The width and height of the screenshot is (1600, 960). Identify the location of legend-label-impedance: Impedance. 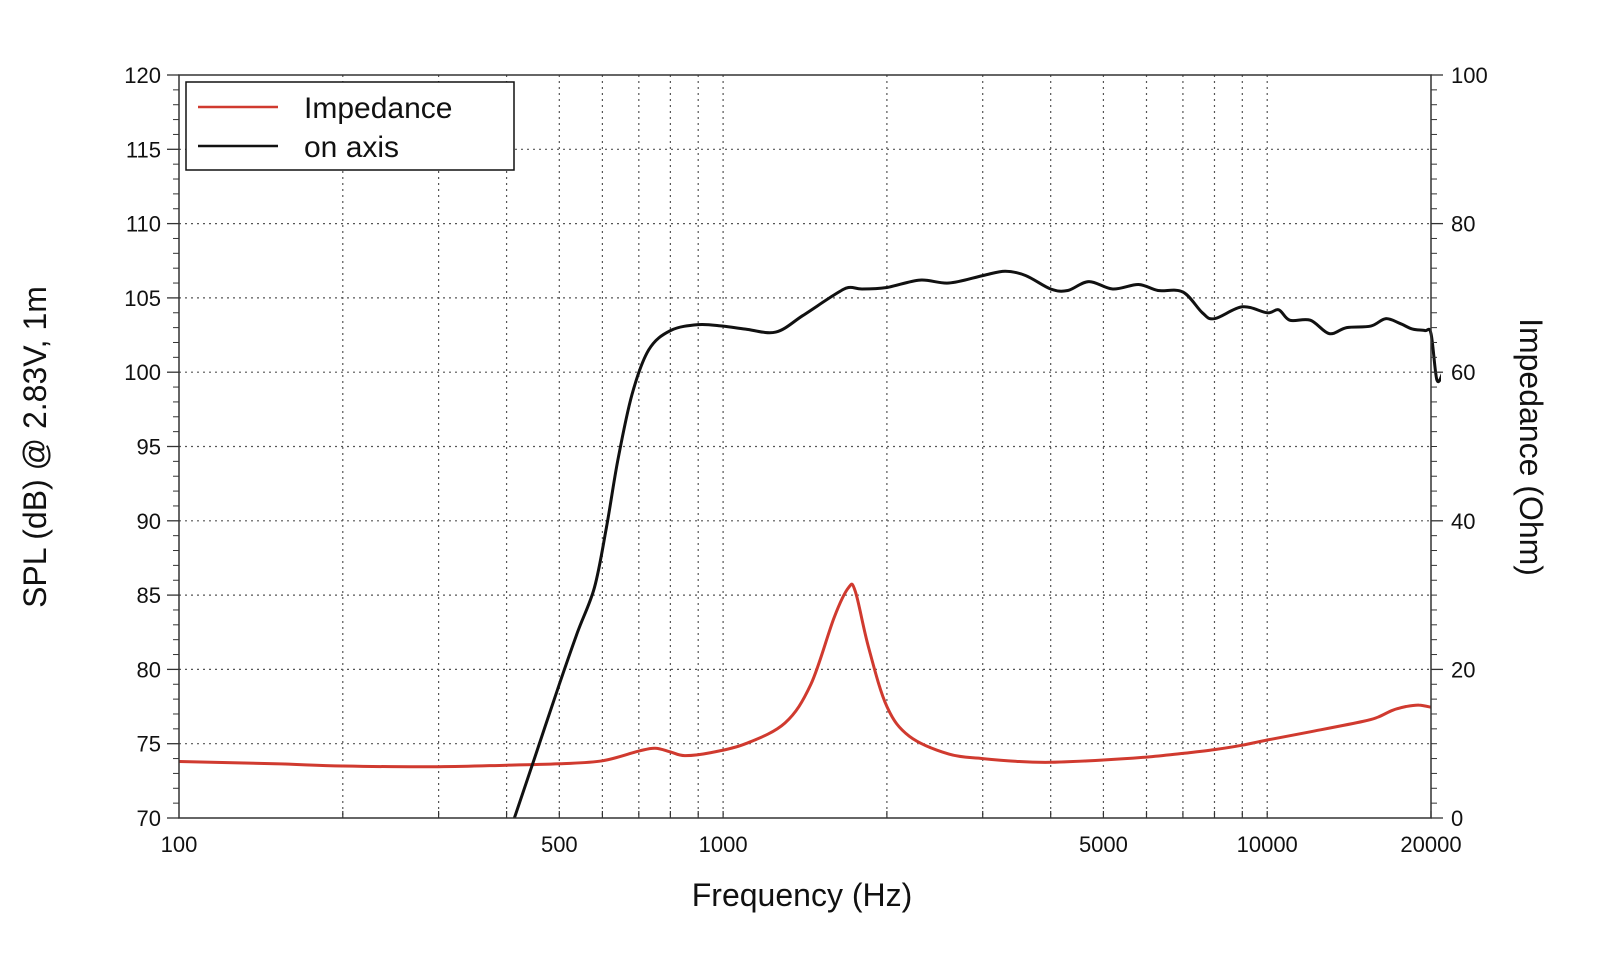
(378, 108).